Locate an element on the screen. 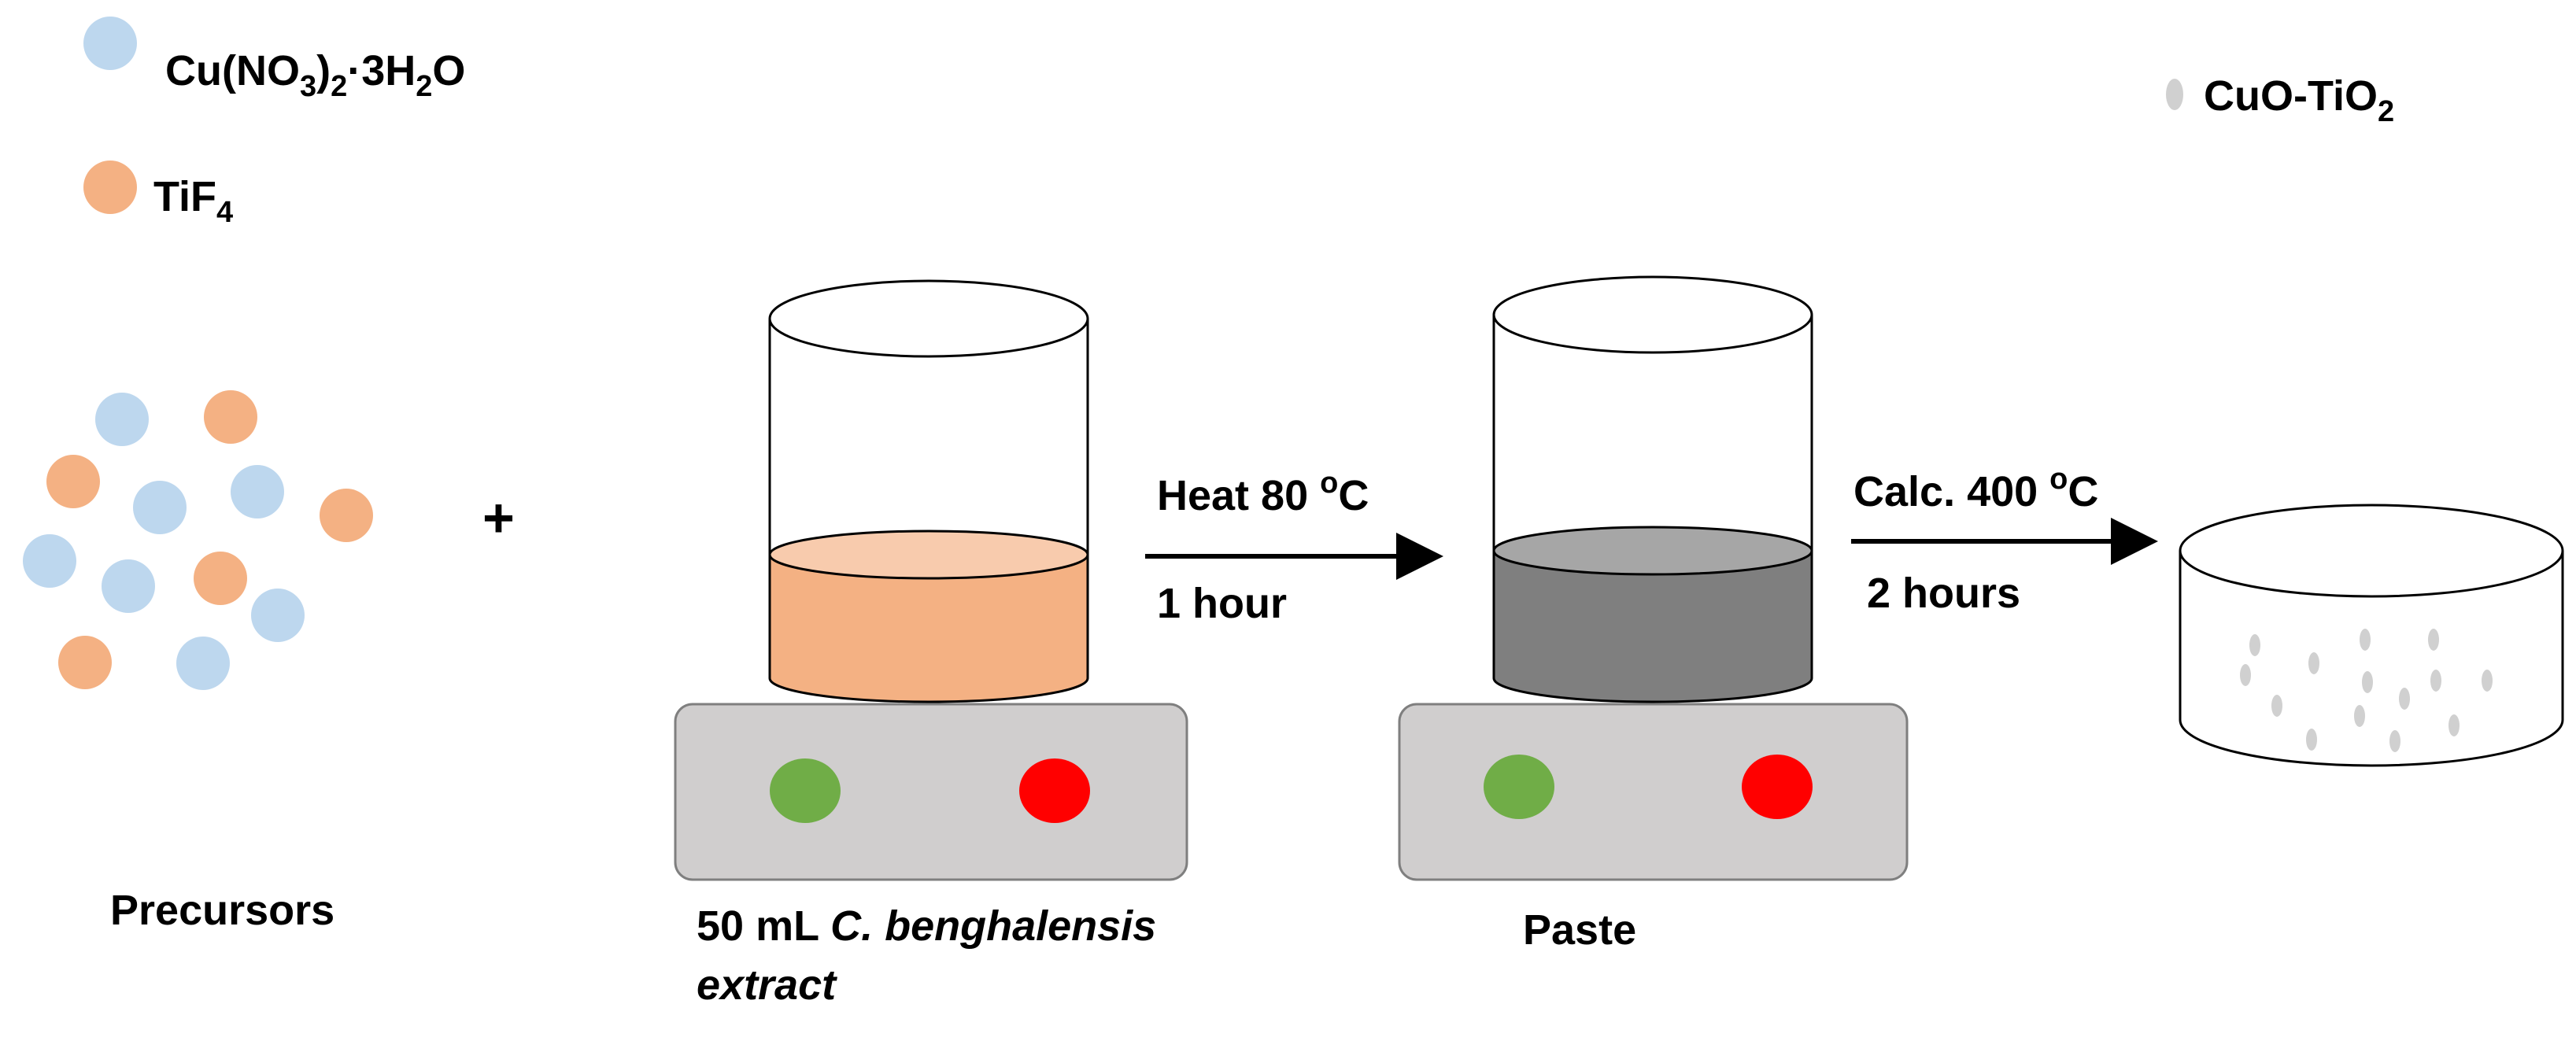  beaker-1-liquid is located at coordinates (928, 628).